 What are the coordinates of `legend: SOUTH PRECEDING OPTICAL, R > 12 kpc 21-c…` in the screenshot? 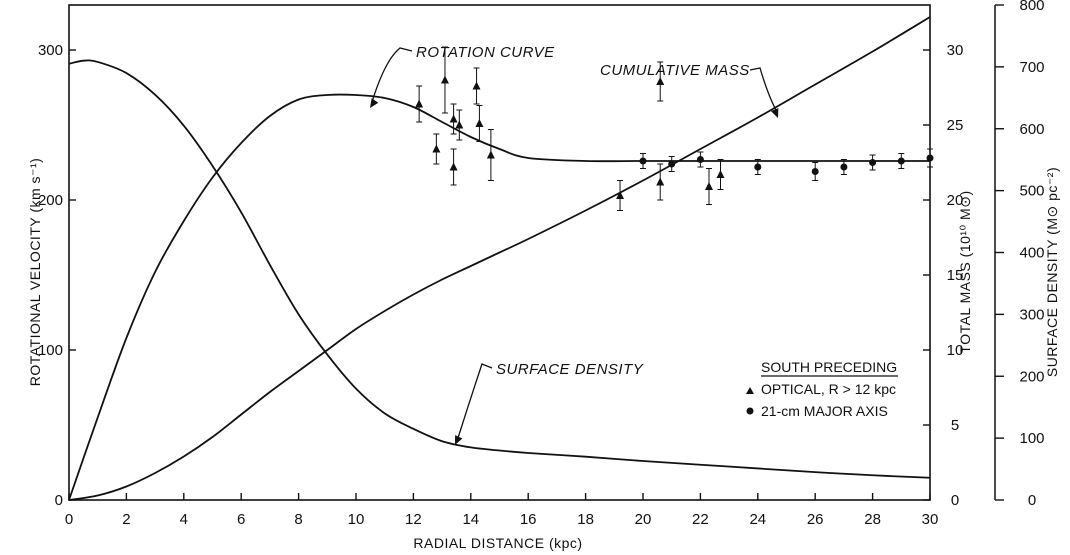 It's located at (822, 389).